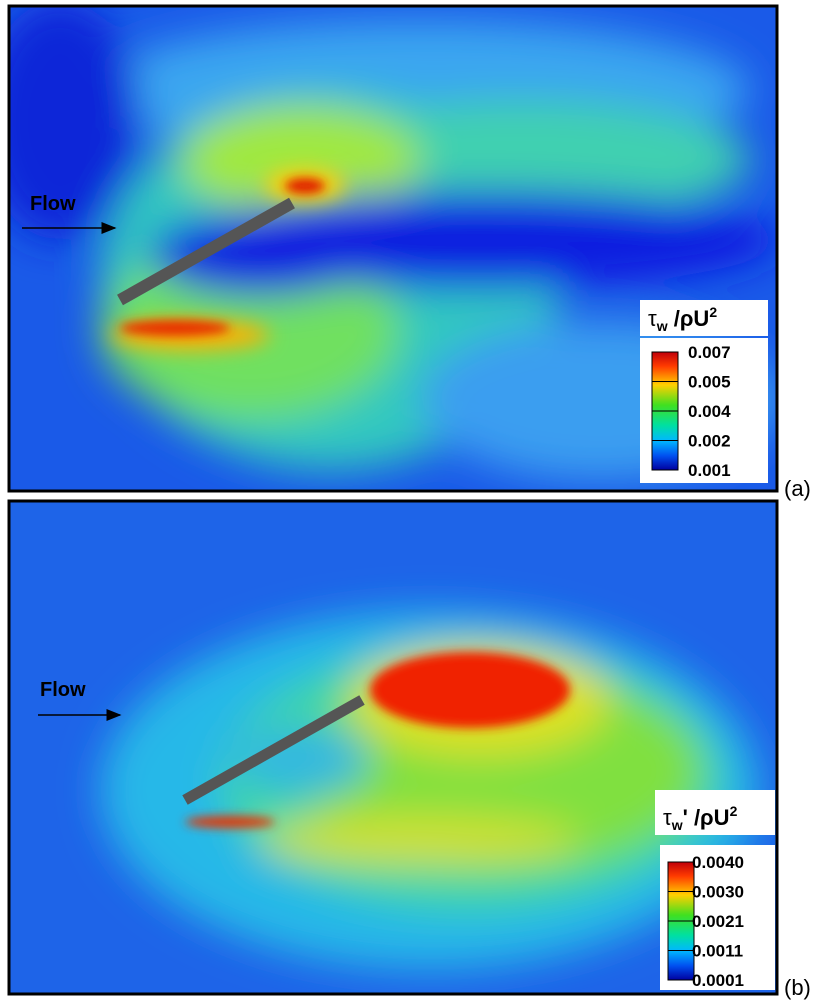  I want to click on colorbar-tick-label: 0.0001, so click(718, 980).